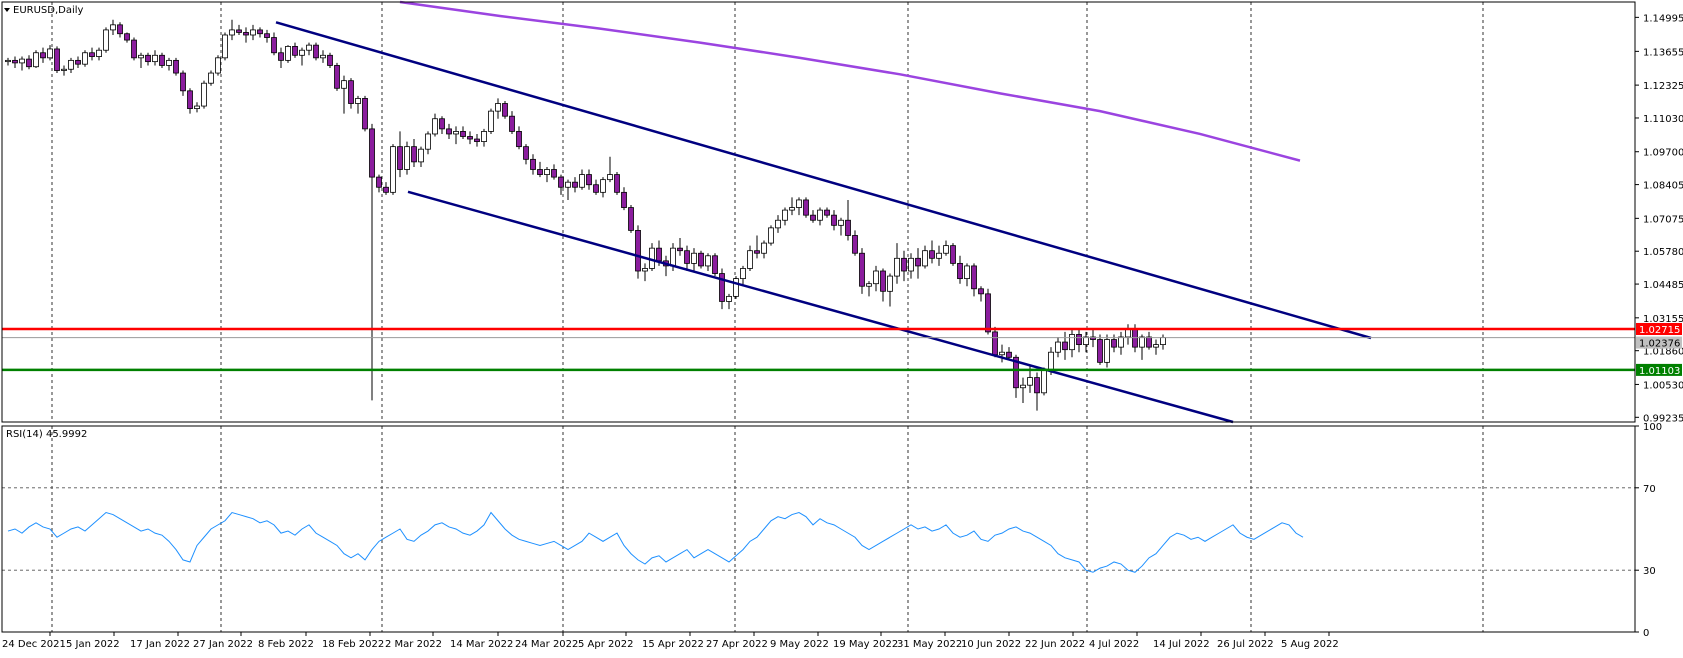 The width and height of the screenshot is (1683, 658). I want to click on support-price-box, so click(1659, 369).